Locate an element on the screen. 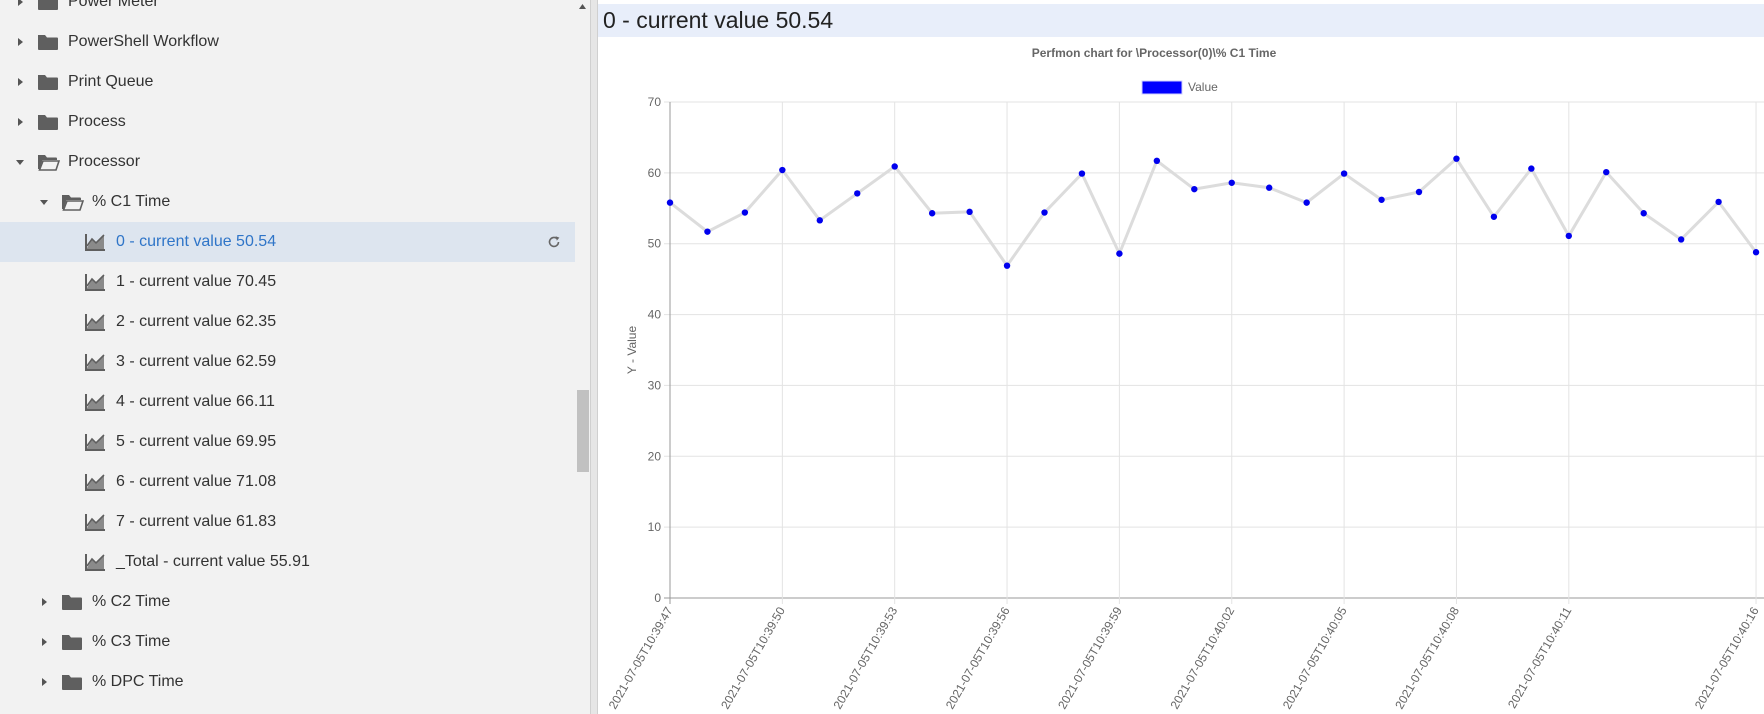 Image resolution: width=1764 pixels, height=714 pixels. tree-item-label: 1 - current value 70.45 is located at coordinates (196, 281).